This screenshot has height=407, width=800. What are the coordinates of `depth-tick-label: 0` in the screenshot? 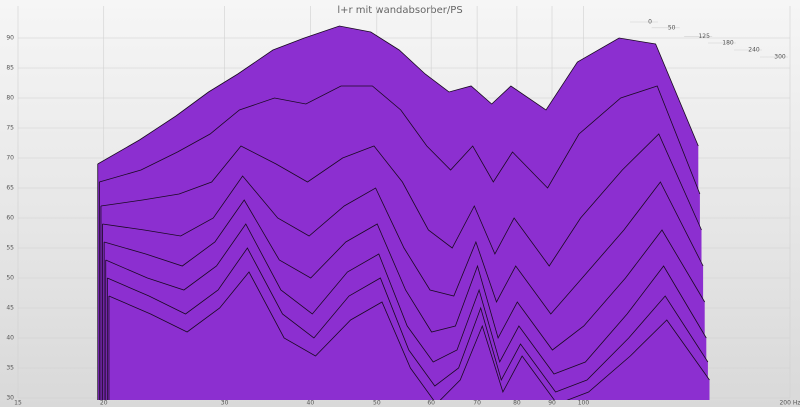 It's located at (650, 22).